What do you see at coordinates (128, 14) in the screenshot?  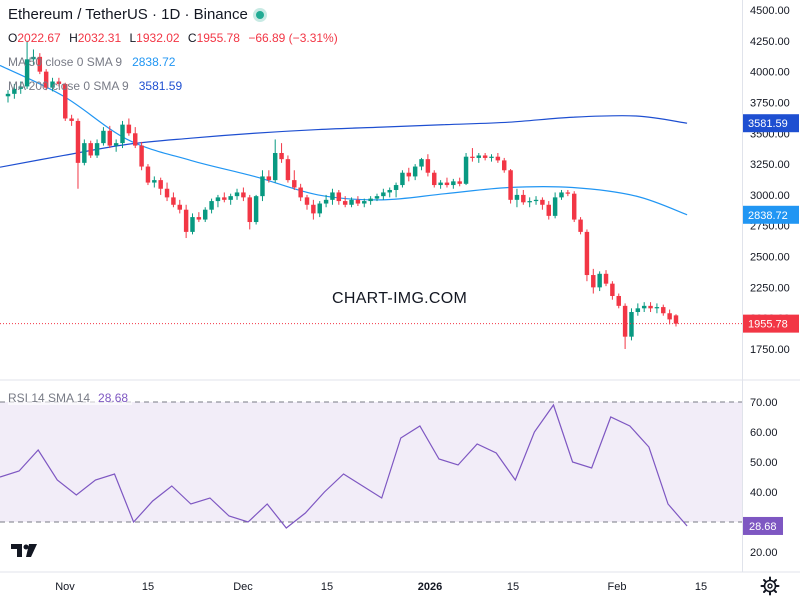 I see `symbol-title-text: Ethereum / TetherUS · 1D · Binance` at bounding box center [128, 14].